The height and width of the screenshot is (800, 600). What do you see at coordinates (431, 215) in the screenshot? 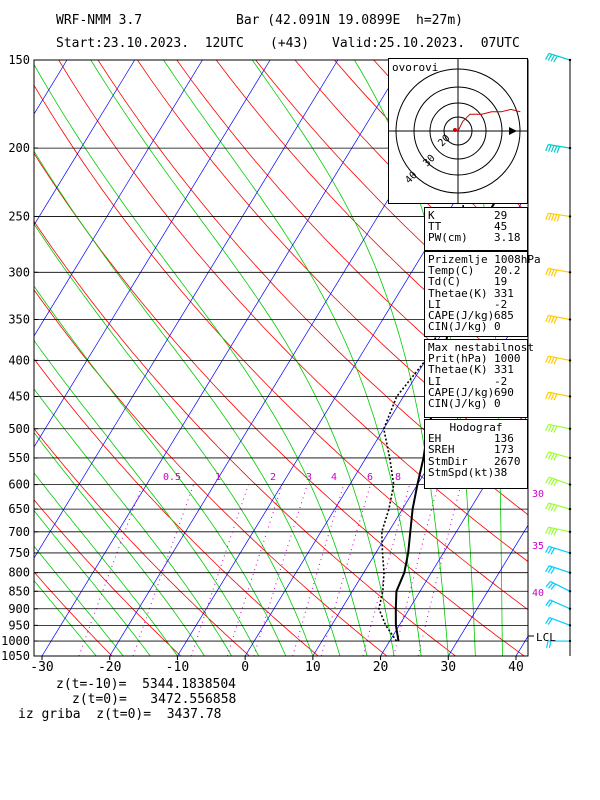
I see `index-key: K` at bounding box center [431, 215].